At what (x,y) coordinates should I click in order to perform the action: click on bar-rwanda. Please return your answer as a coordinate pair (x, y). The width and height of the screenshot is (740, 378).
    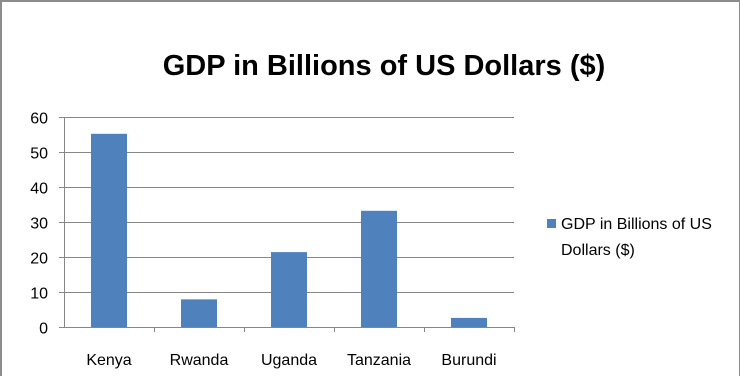
    Looking at the image, I should click on (199, 313).